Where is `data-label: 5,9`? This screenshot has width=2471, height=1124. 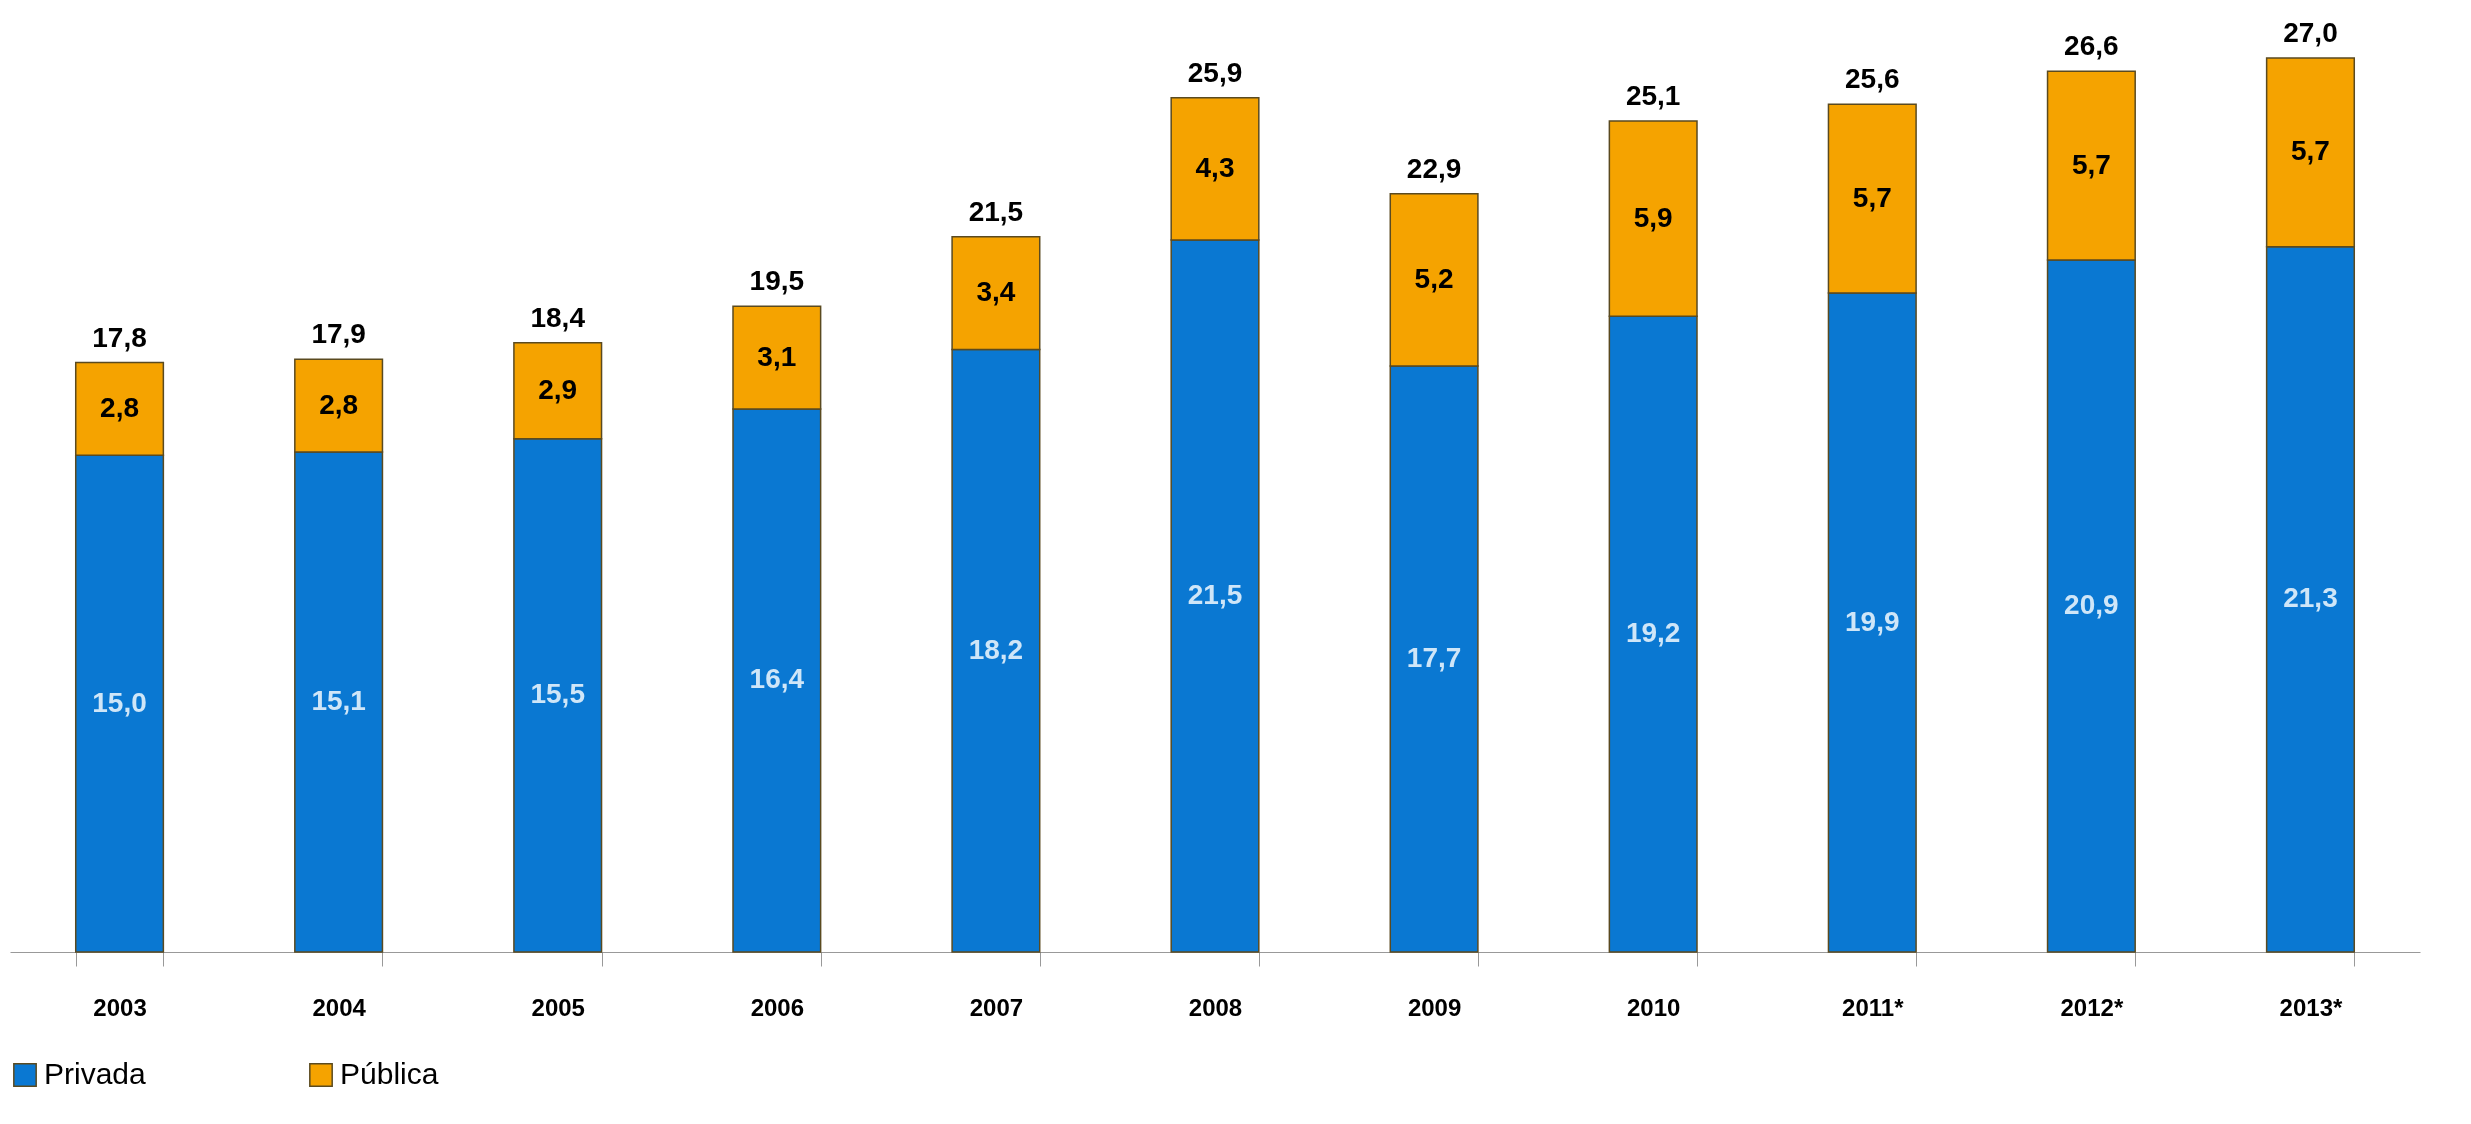
data-label: 5,9 is located at coordinates (1653, 217).